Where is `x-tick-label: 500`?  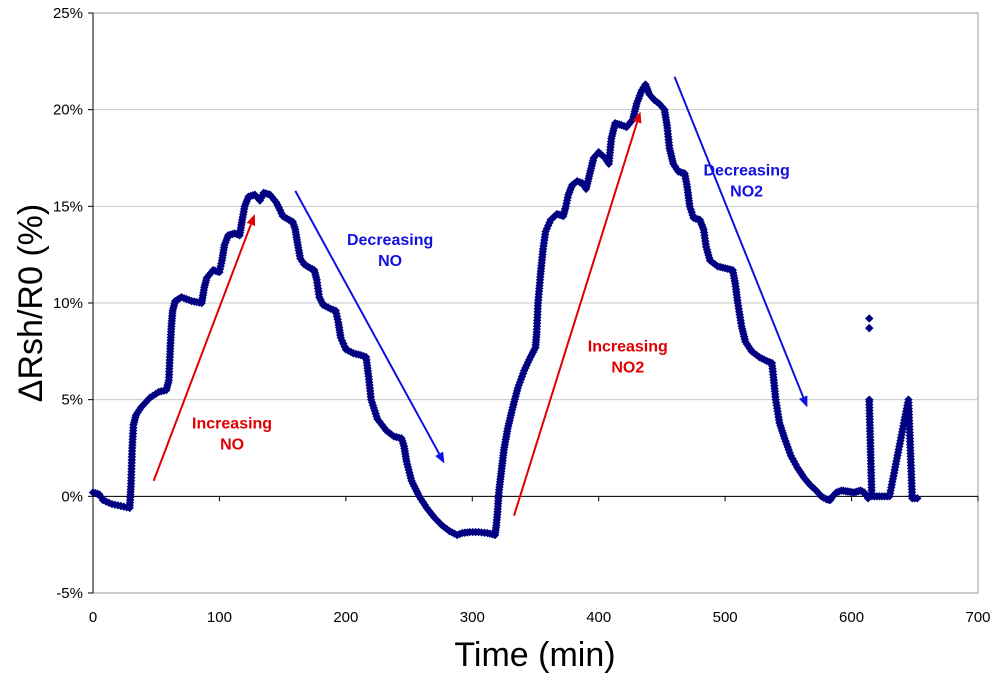
x-tick-label: 500 is located at coordinates (725, 617).